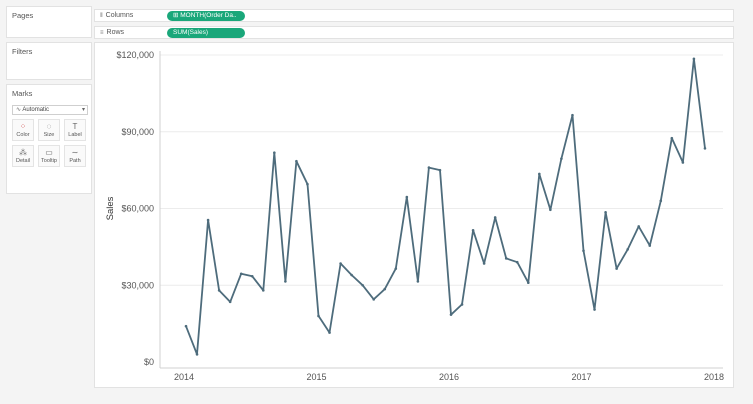 This screenshot has width=753, height=404. I want to click on mark-path-button: ∼ Path, so click(75, 156).